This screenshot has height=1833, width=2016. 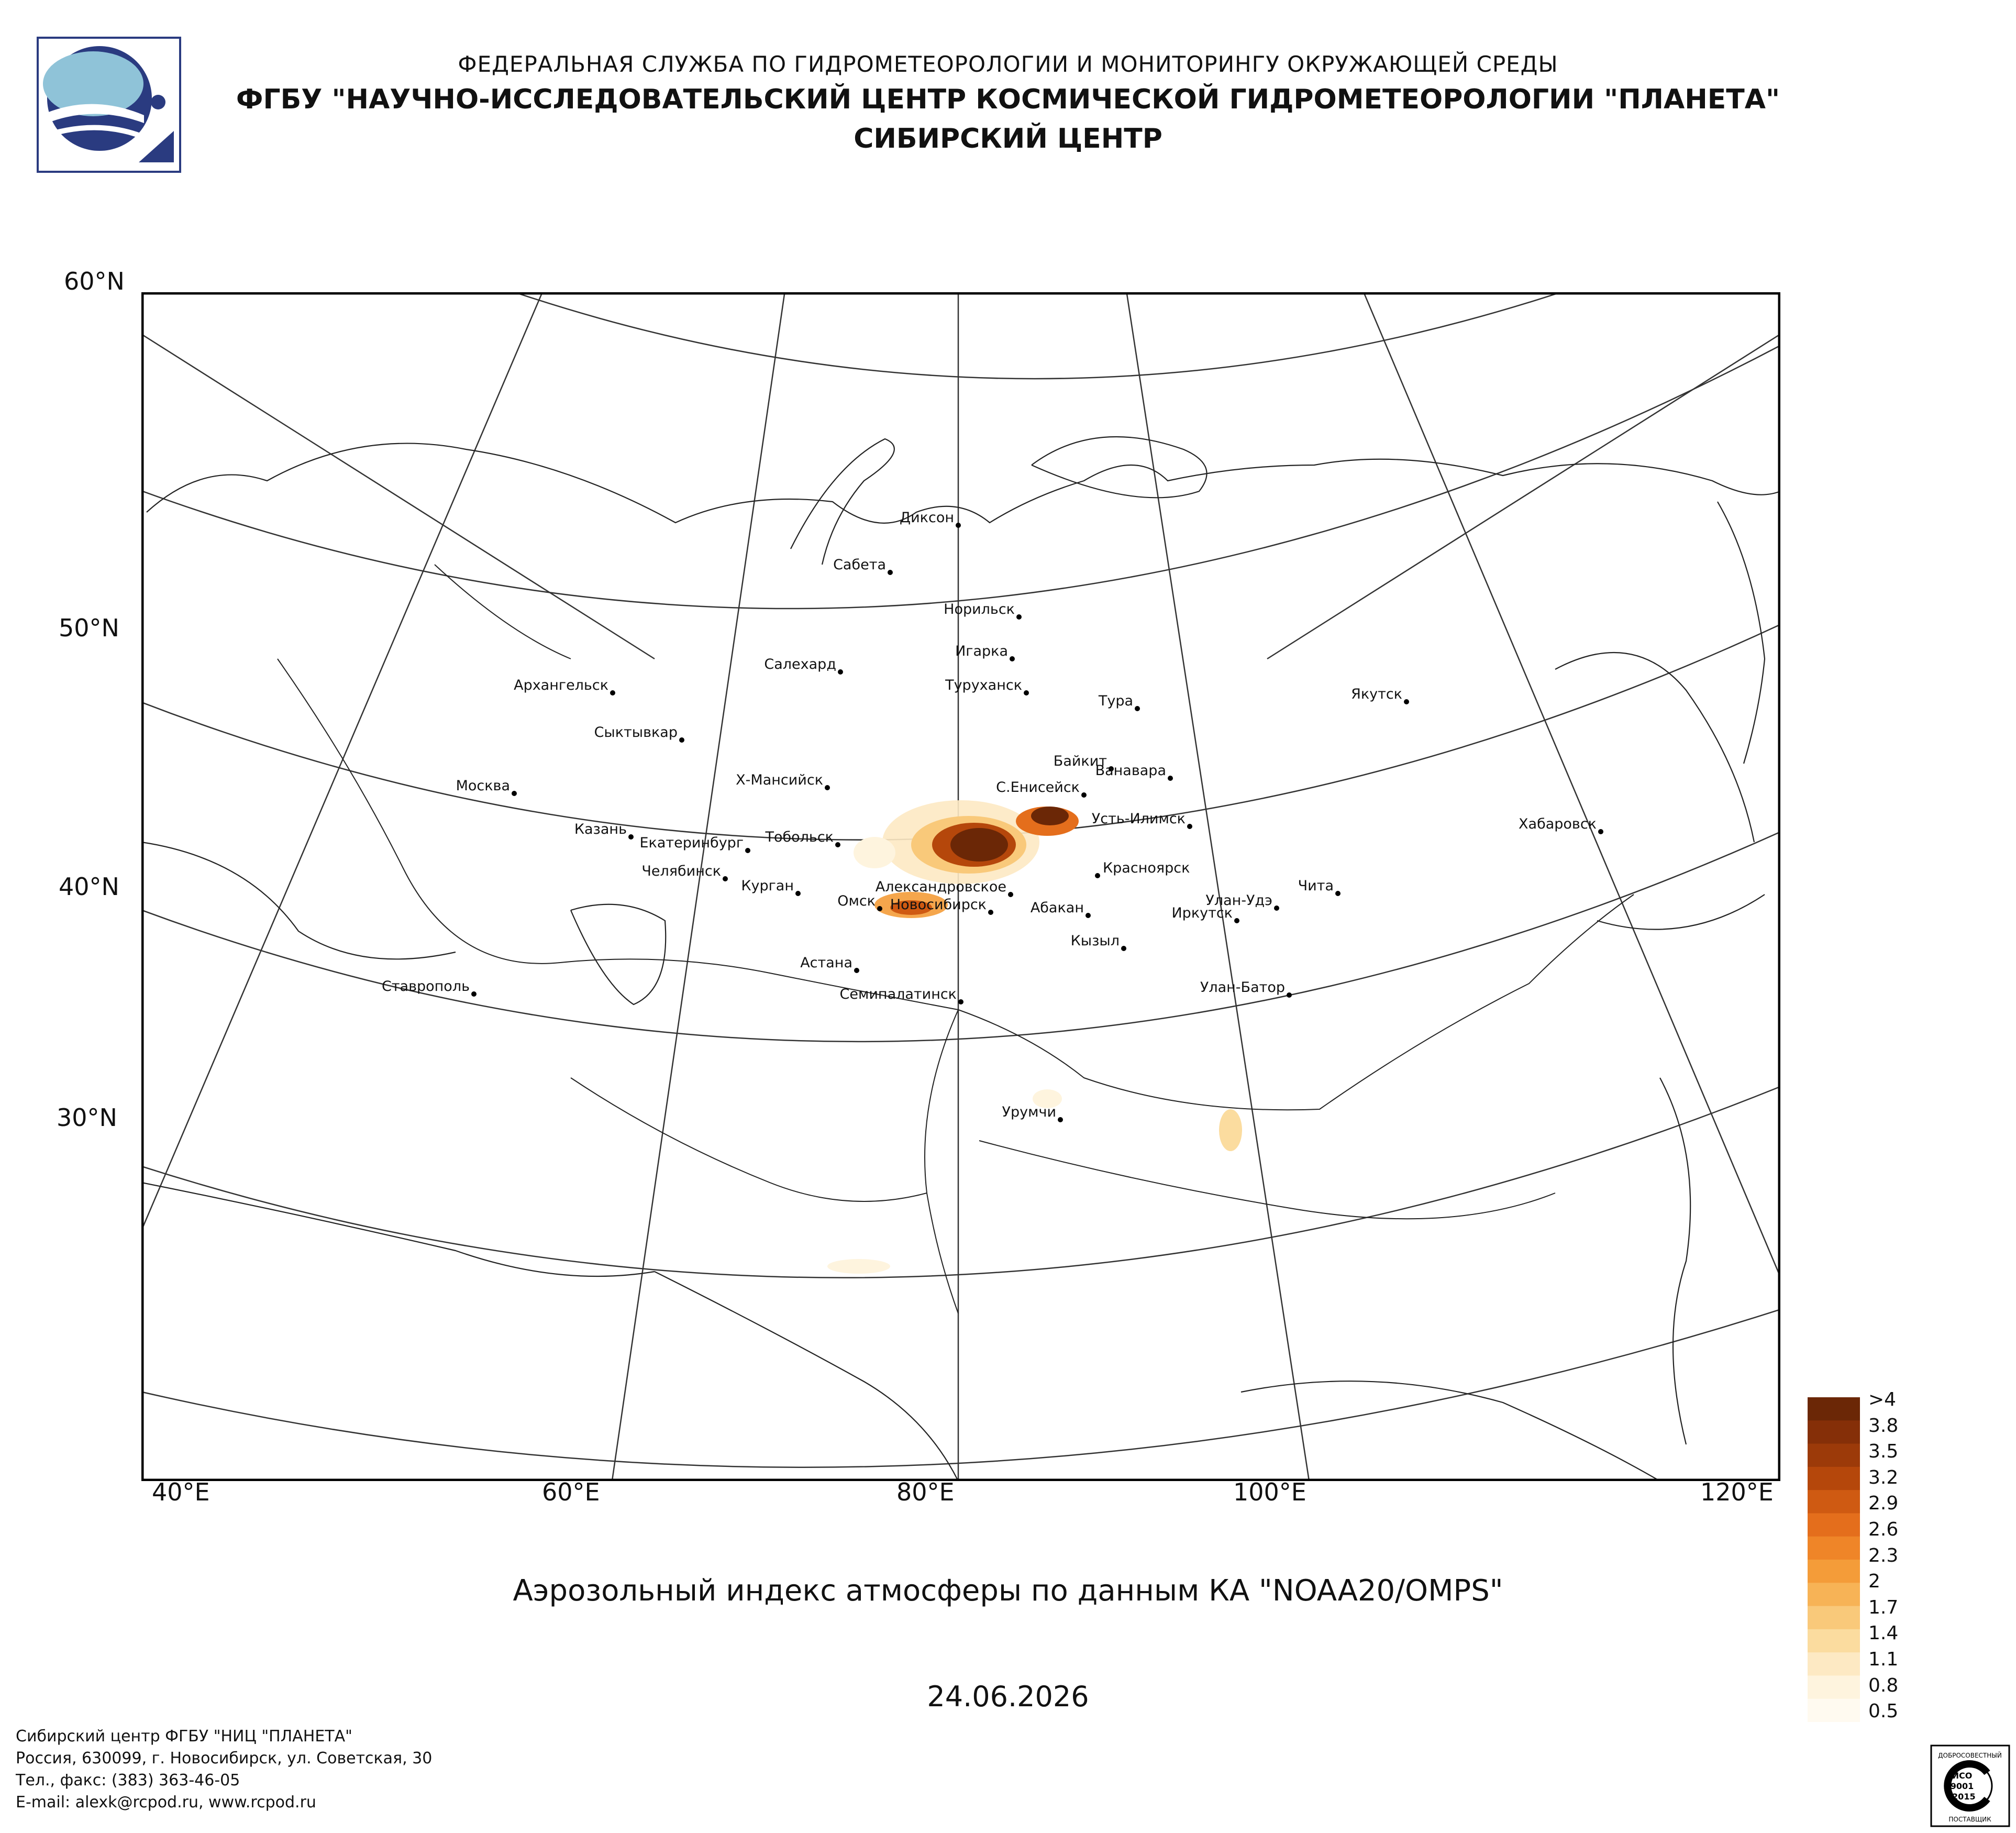 I want to click on legend-label: 2.3, so click(x=1884, y=1555).